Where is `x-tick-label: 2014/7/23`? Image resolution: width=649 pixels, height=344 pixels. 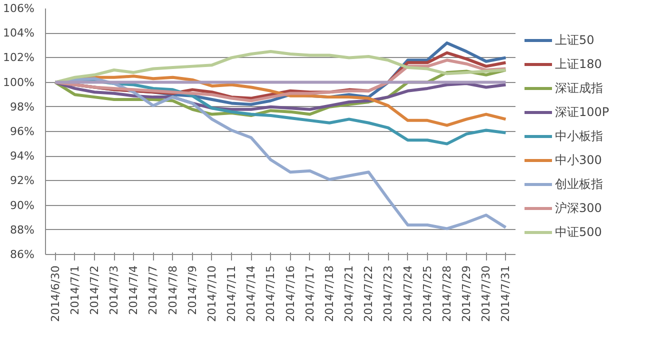
x-tick-label: 2014/7/23 is located at coordinates (388, 293).